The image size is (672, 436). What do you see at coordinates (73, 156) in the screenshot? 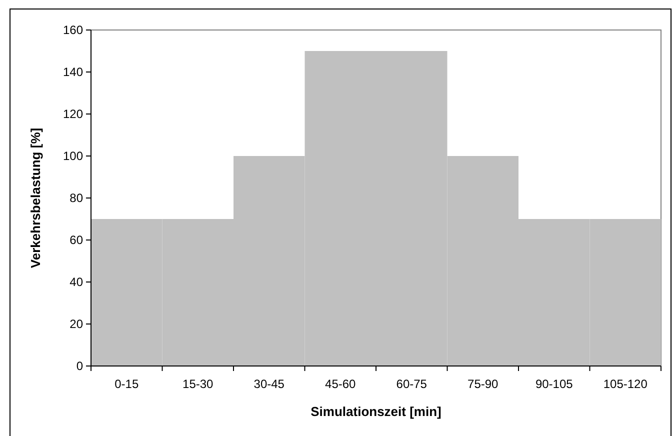
I see `y-tick-label: 100` at bounding box center [73, 156].